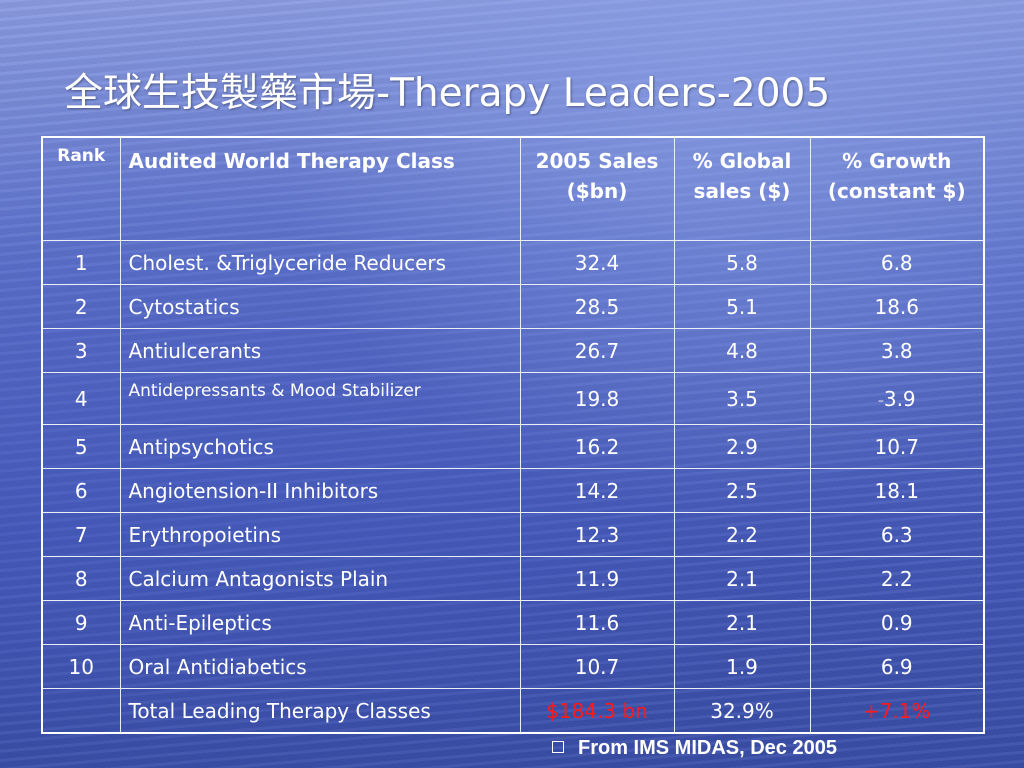 This screenshot has height=768, width=1024. I want to click on rank-cell: 3, so click(81, 350).